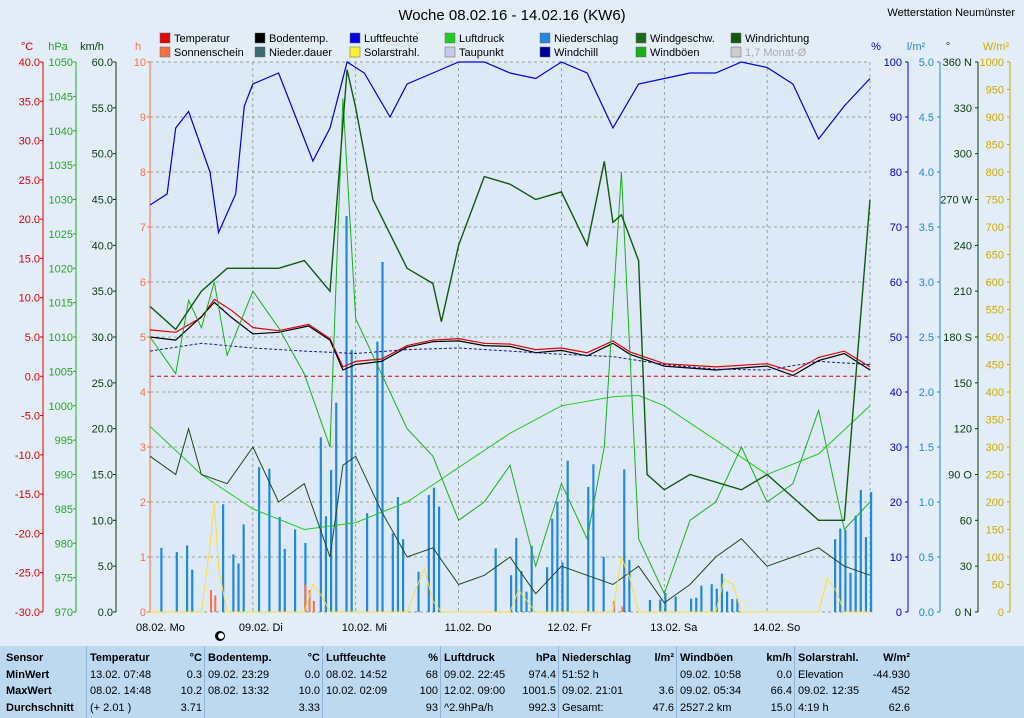  Describe the element at coordinates (32, 338) in the screenshot. I see `temp-axis-label: 5.0` at that location.